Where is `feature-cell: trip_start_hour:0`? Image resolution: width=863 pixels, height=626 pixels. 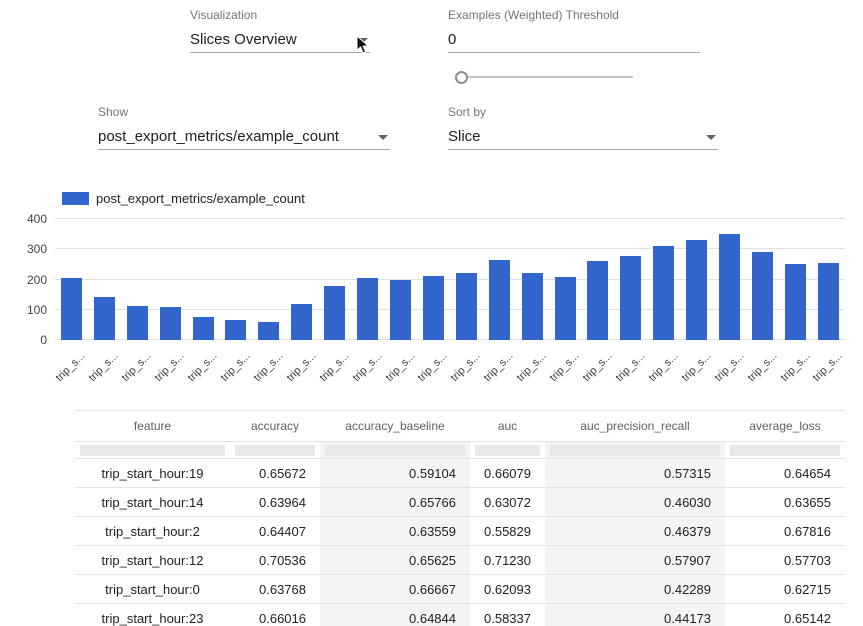
feature-cell: trip_start_hour:0 is located at coordinates (152, 589).